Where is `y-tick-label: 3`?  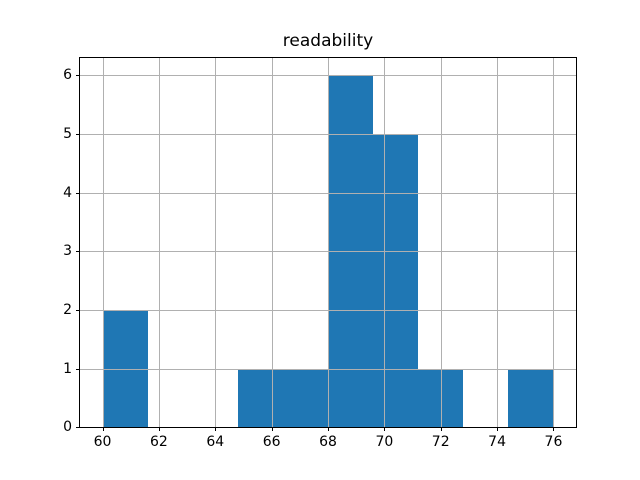 y-tick-label: 3 is located at coordinates (67, 251).